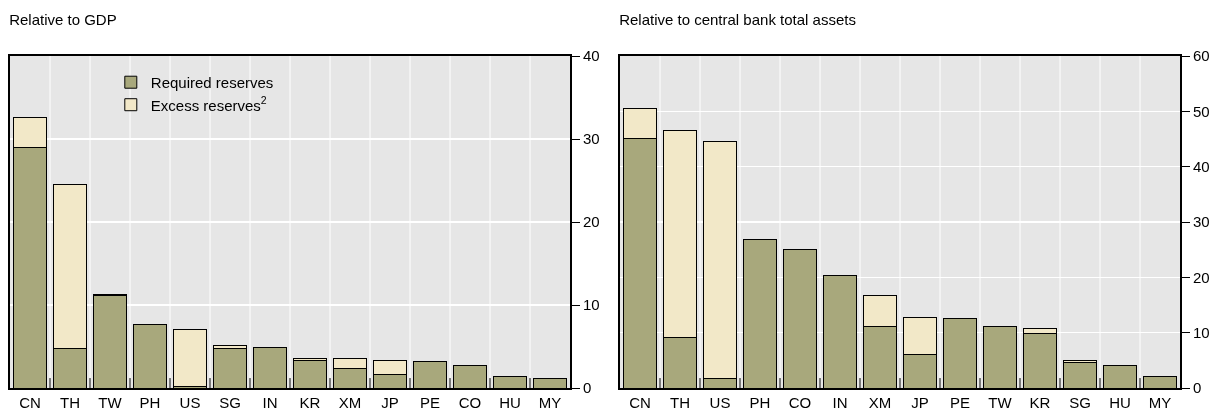 Image resolution: width=1220 pixels, height=416 pixels. Describe the element at coordinates (63, 20) in the screenshot. I see `chart-title: Relative to GDP` at that location.